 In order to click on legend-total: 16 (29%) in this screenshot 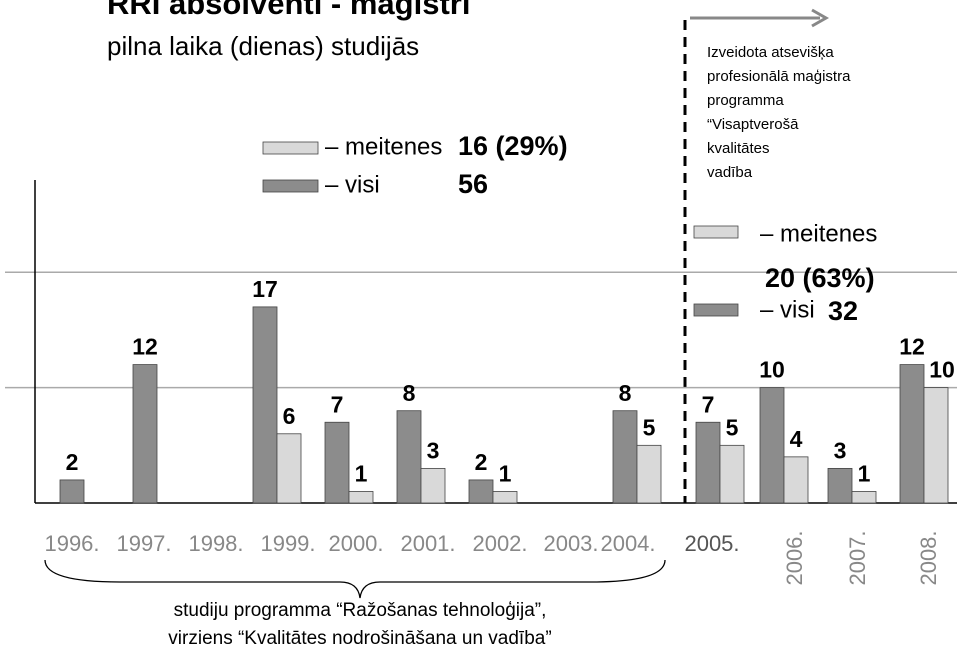, I will do `click(513, 146)`.